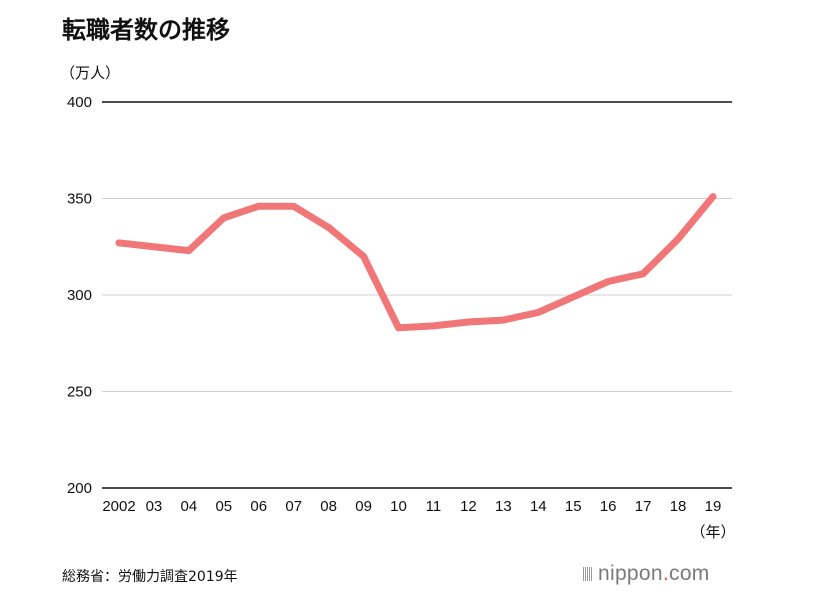 This screenshot has width=815, height=601. I want to click on x-tick-17: 17, so click(643, 506).